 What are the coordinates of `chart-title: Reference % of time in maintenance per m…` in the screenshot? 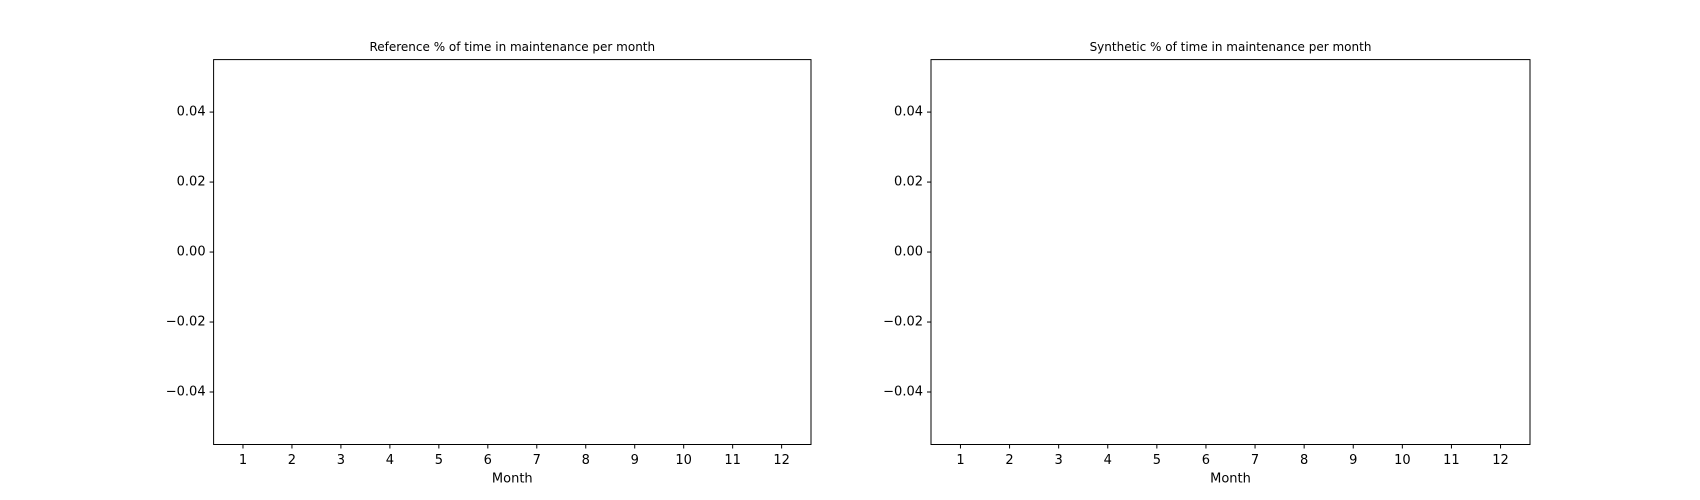 It's located at (512, 47).